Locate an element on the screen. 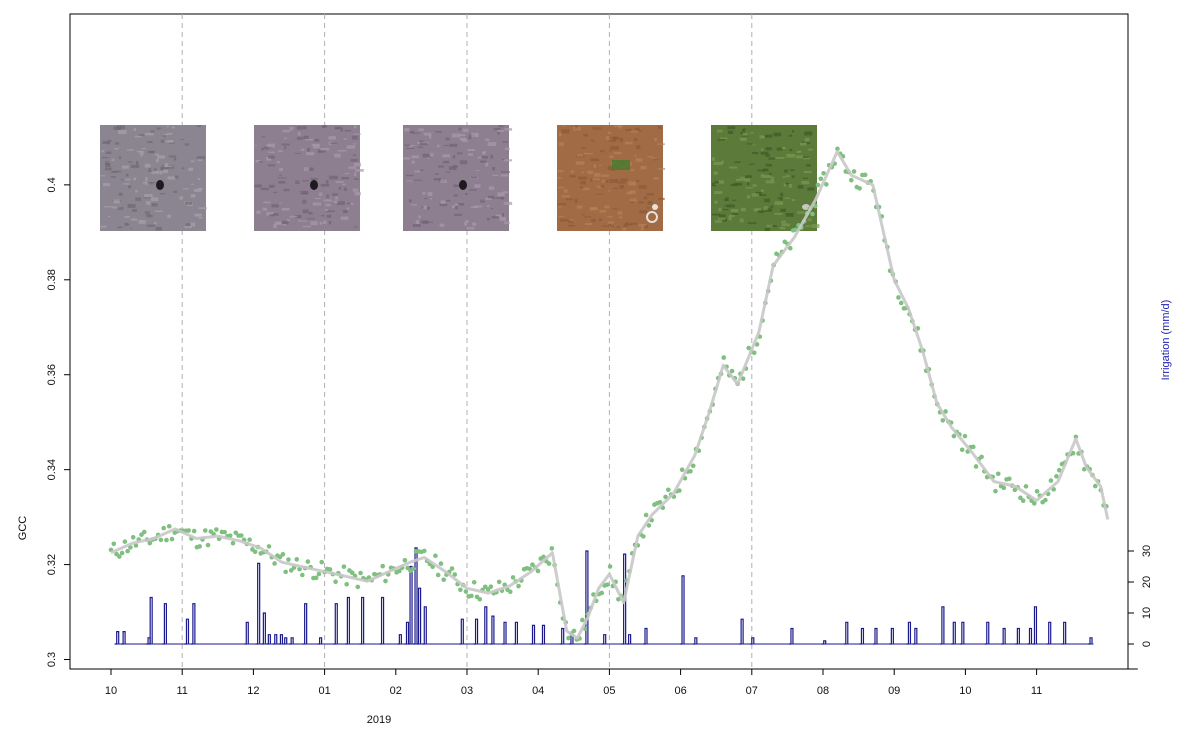  x-tick-label: 08 is located at coordinates (823, 691).